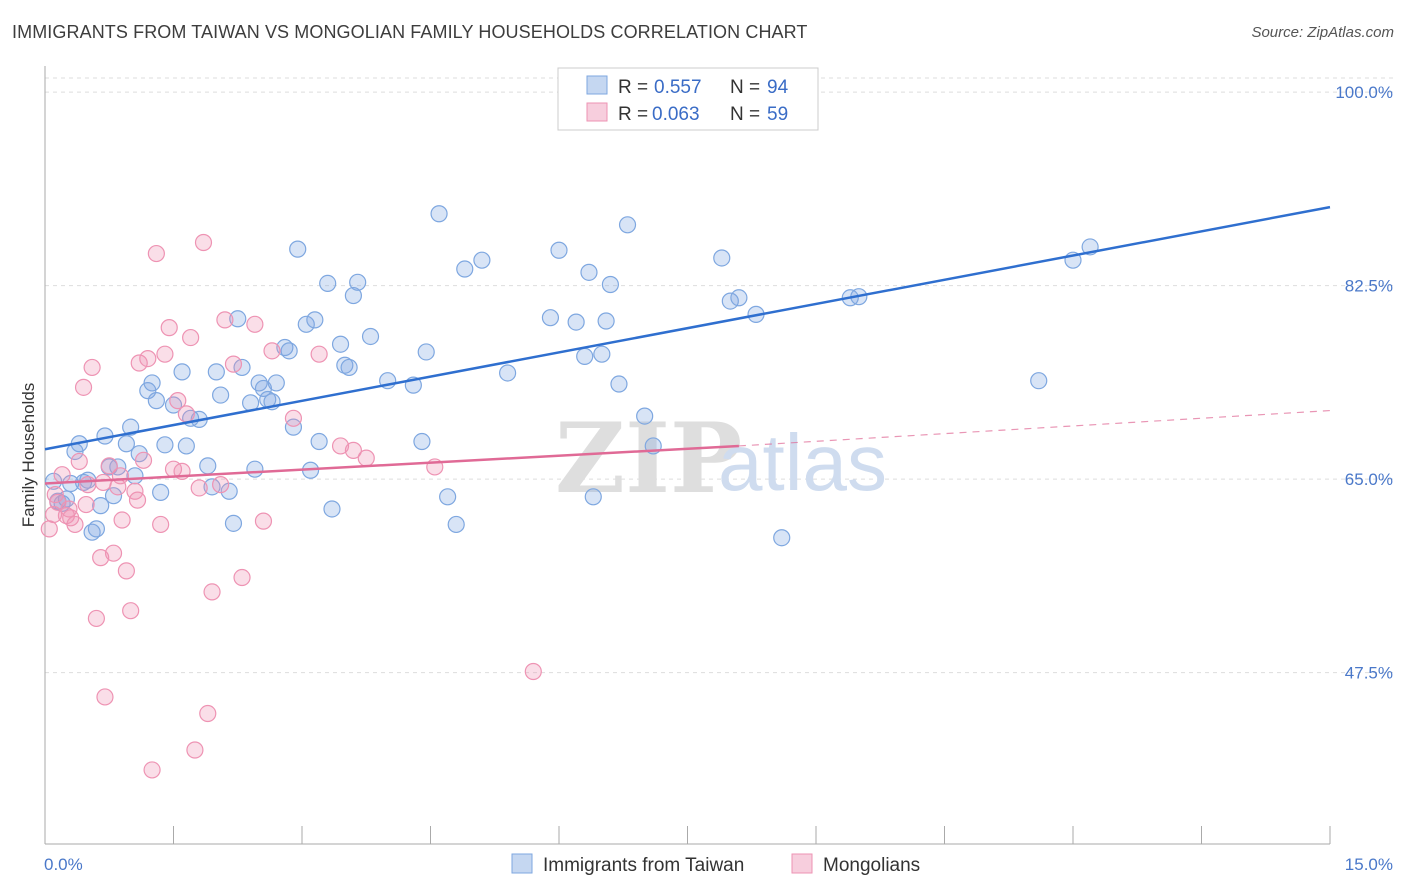 This screenshot has width=1406, height=892. Describe the element at coordinates (1364, 383) in the screenshot. I see `y-tick-labels: 47.5% 65.0% 82.5% 100.0%` at that location.